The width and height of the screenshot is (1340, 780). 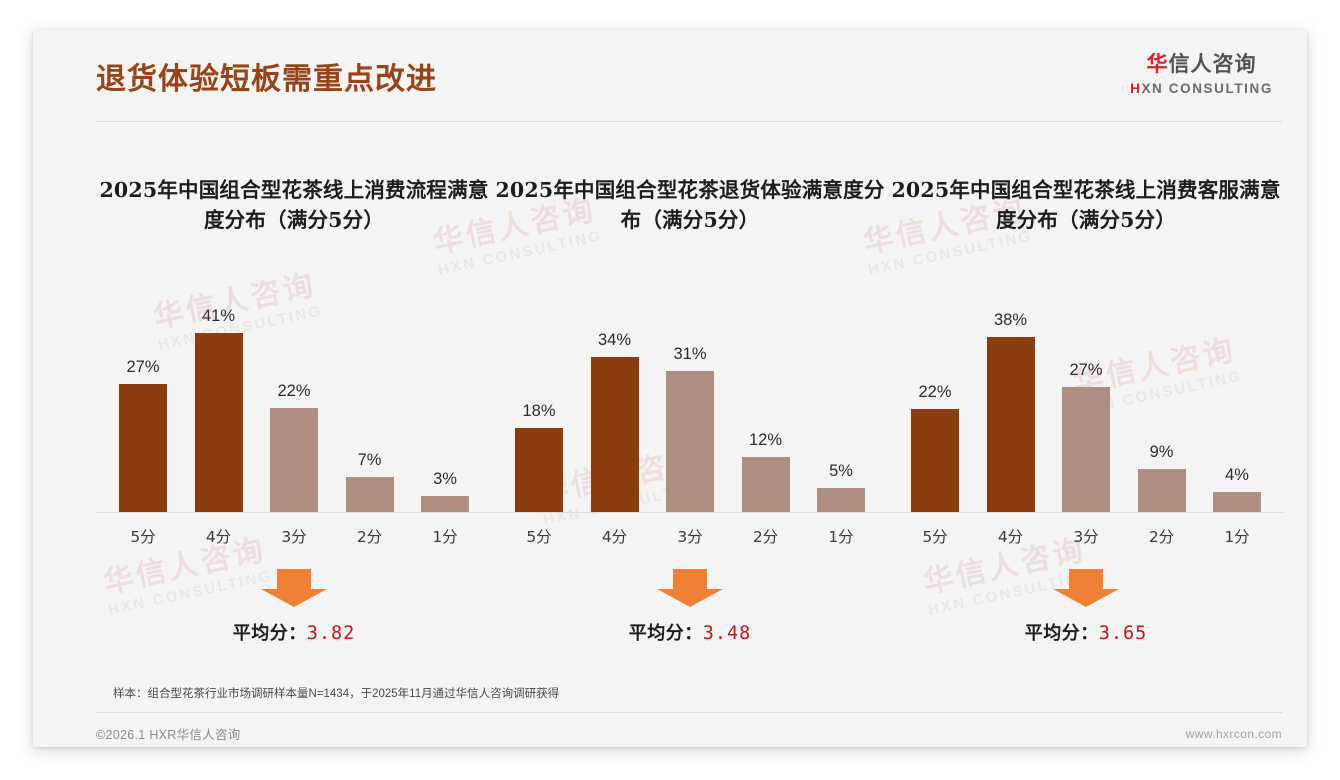 I want to click on bar-item: 7%, so click(x=370, y=397).